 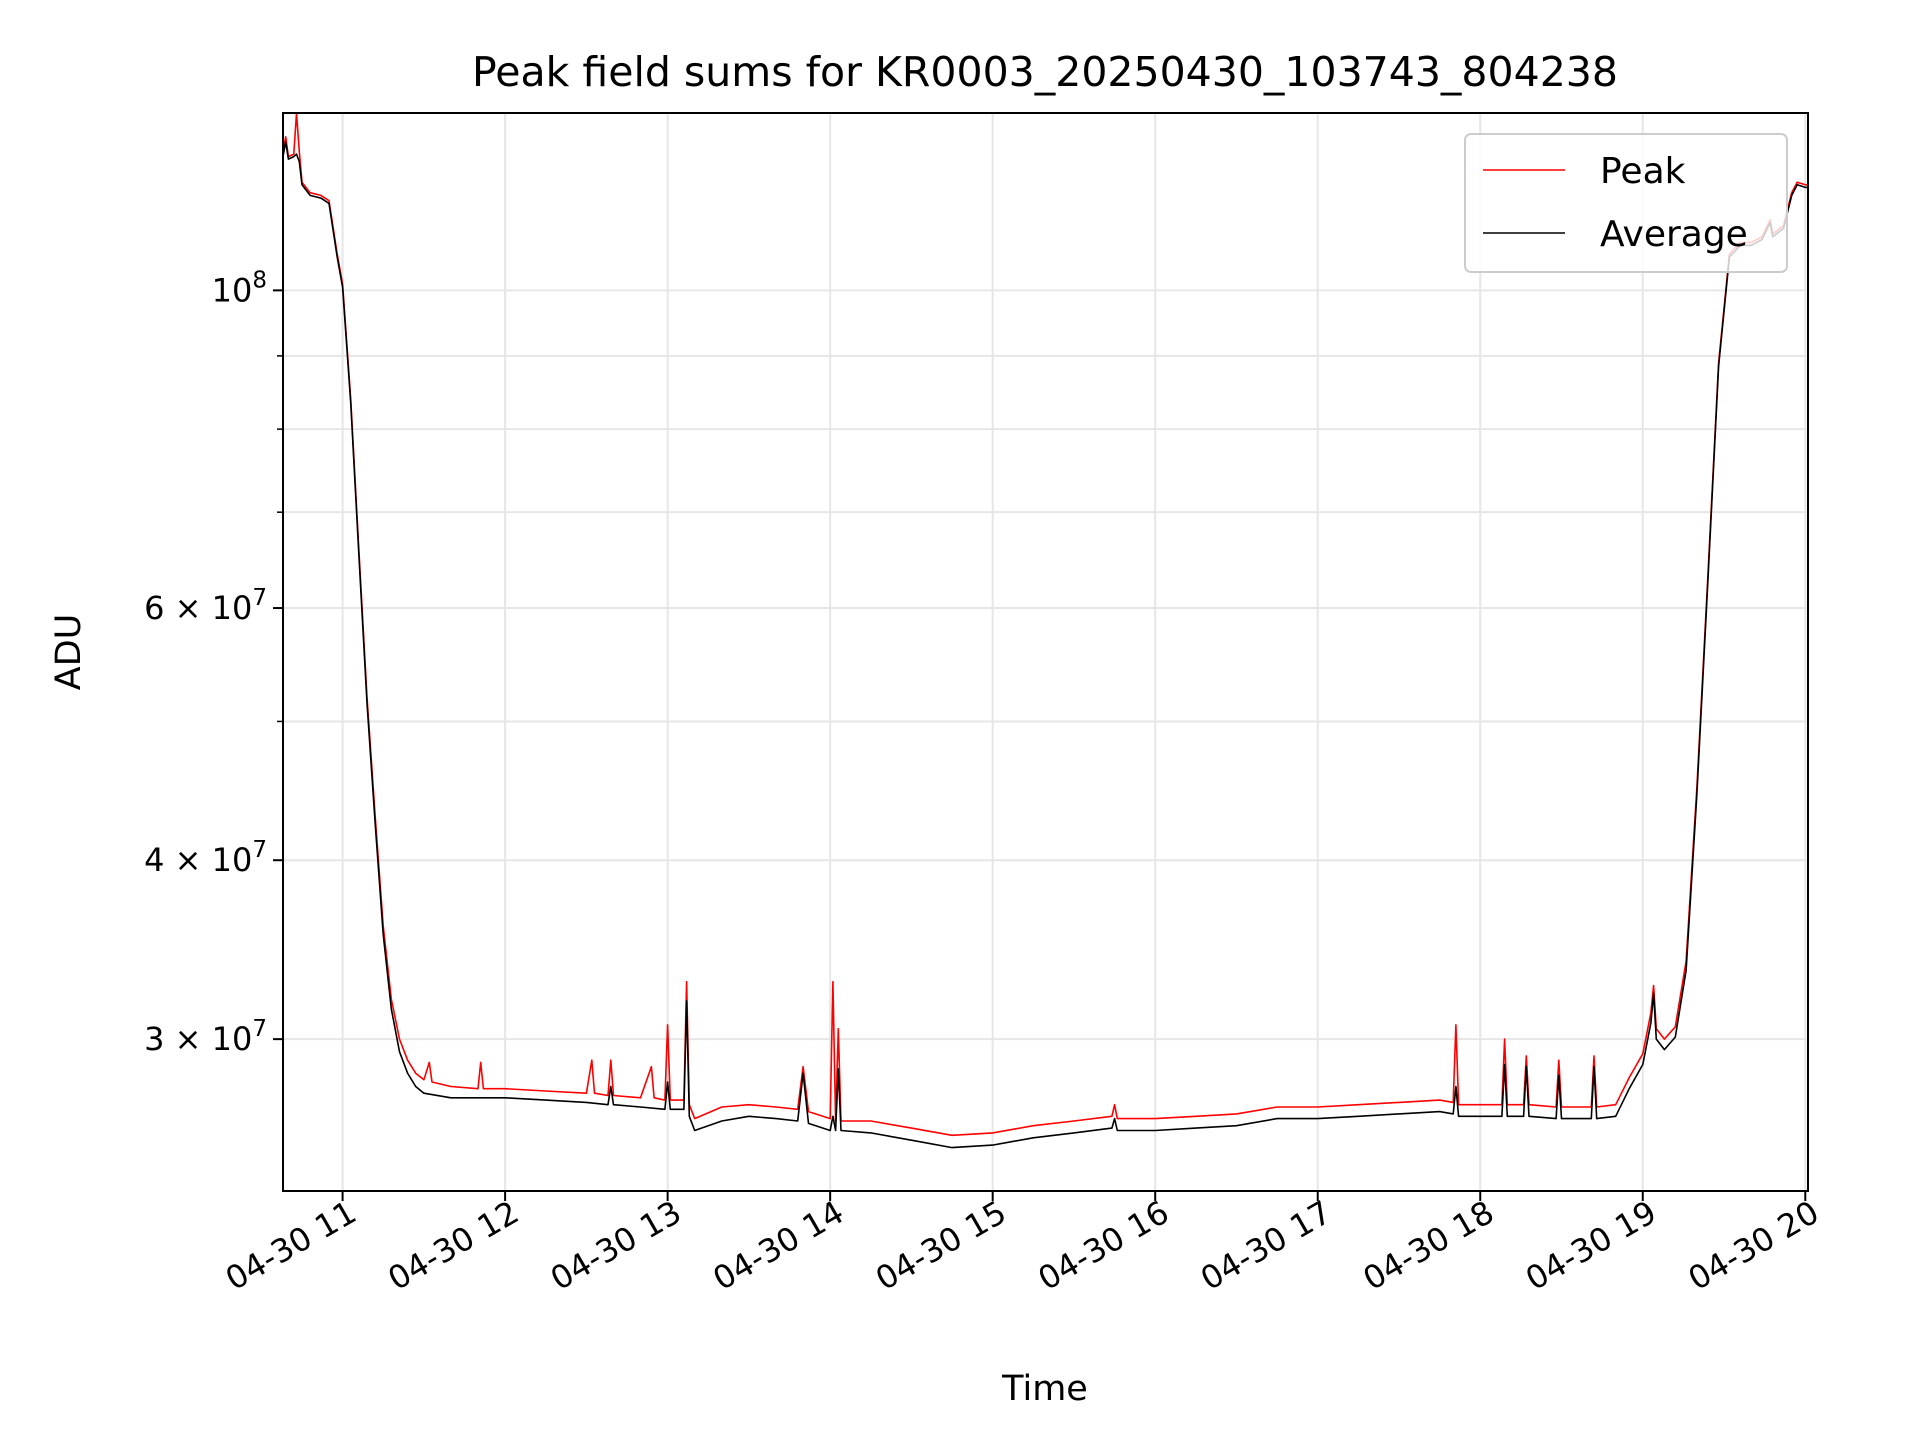 What do you see at coordinates (205, 858) in the screenshot?
I see `y-tick-label: 4 × 107` at bounding box center [205, 858].